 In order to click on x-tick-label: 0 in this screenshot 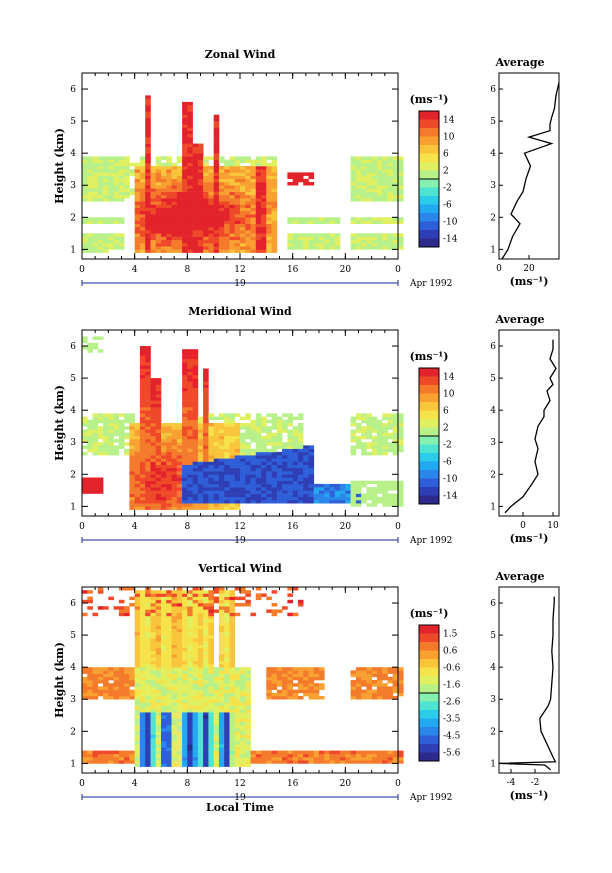, I will do `click(398, 784)`.